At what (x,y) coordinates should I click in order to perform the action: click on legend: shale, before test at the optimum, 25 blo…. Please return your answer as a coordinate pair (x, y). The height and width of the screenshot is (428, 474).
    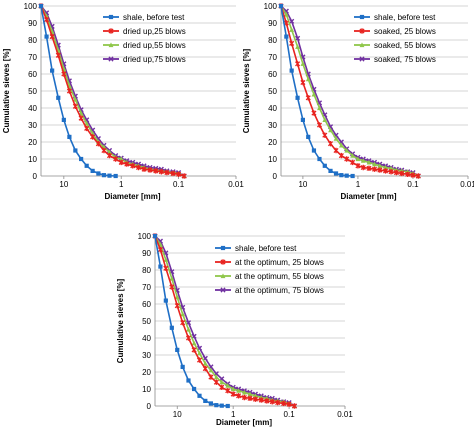
    Looking at the image, I should click on (269, 269).